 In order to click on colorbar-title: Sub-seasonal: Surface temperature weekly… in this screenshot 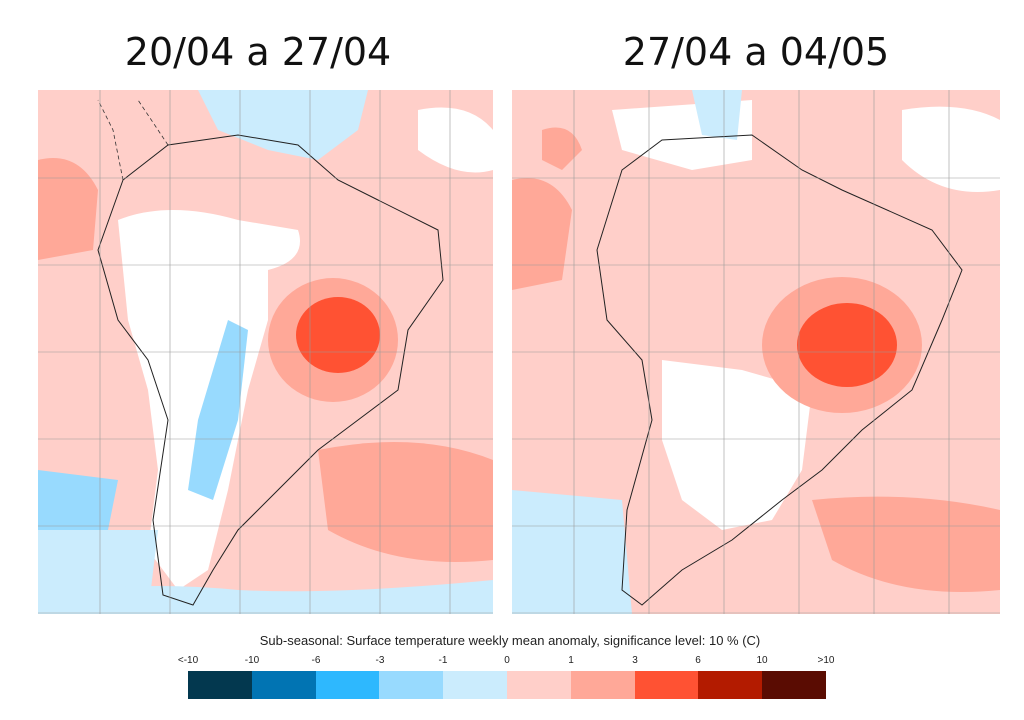, I will do `click(510, 640)`.